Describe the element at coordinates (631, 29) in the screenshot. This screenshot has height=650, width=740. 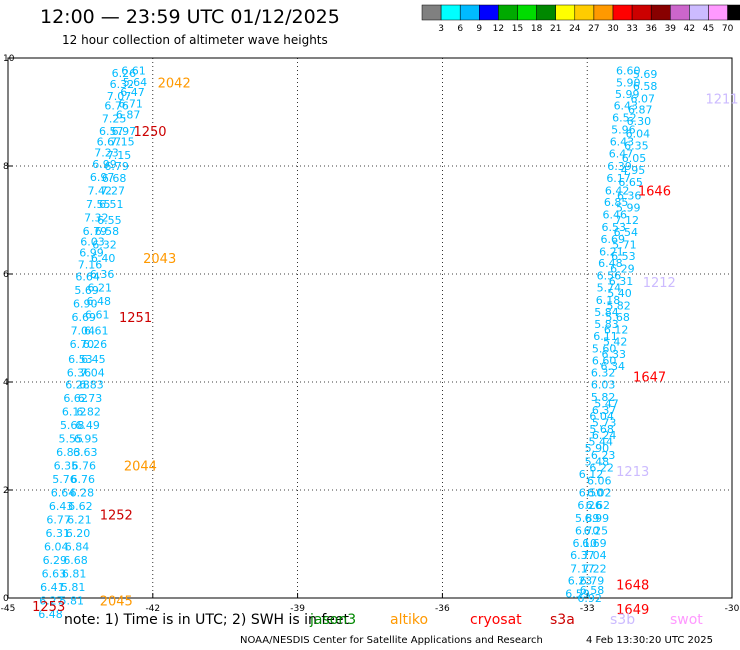
I see `colorbar-label: 33` at that location.